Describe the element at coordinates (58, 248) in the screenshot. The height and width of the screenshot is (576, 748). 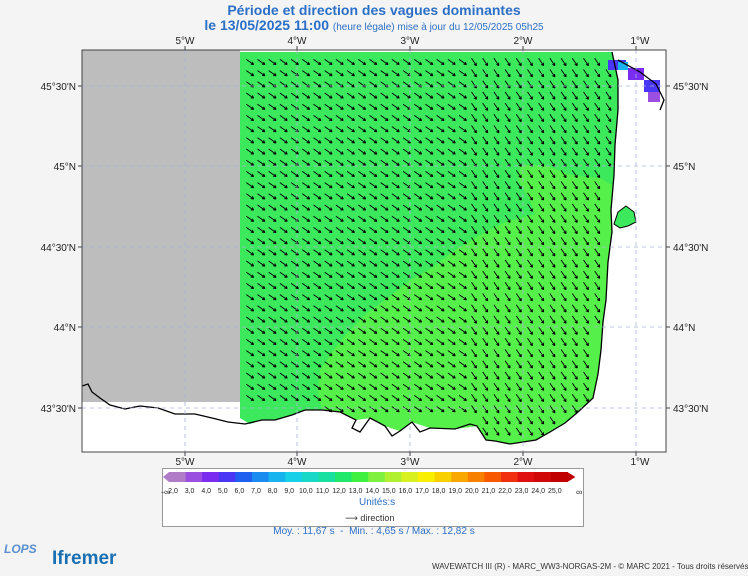
I see `left-lat-label: 44°30'N` at that location.